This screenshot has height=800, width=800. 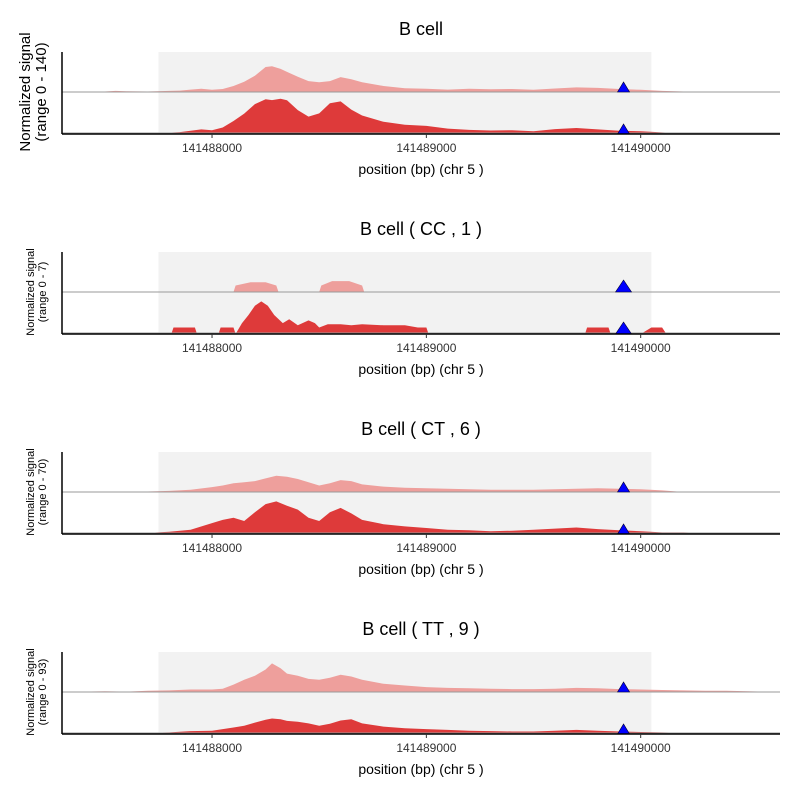 What do you see at coordinates (420, 629) in the screenshot?
I see `chart-title: B cell ( TT , 9 )` at bounding box center [420, 629].